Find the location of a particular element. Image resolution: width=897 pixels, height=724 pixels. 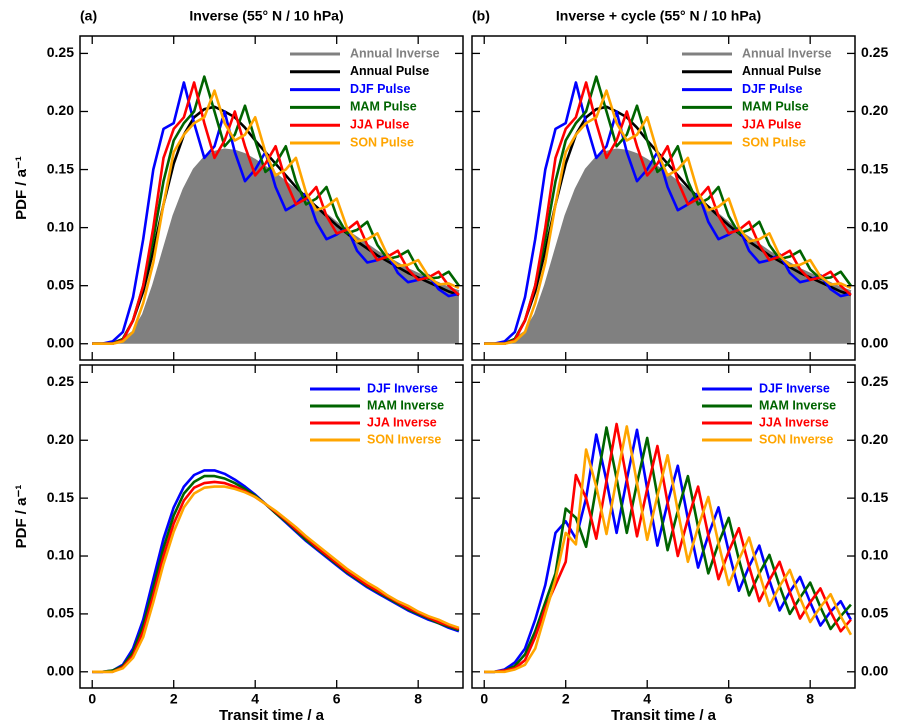

panel-title: Inverse + cycle (55° N / 10 hPa) is located at coordinates (658, 16).